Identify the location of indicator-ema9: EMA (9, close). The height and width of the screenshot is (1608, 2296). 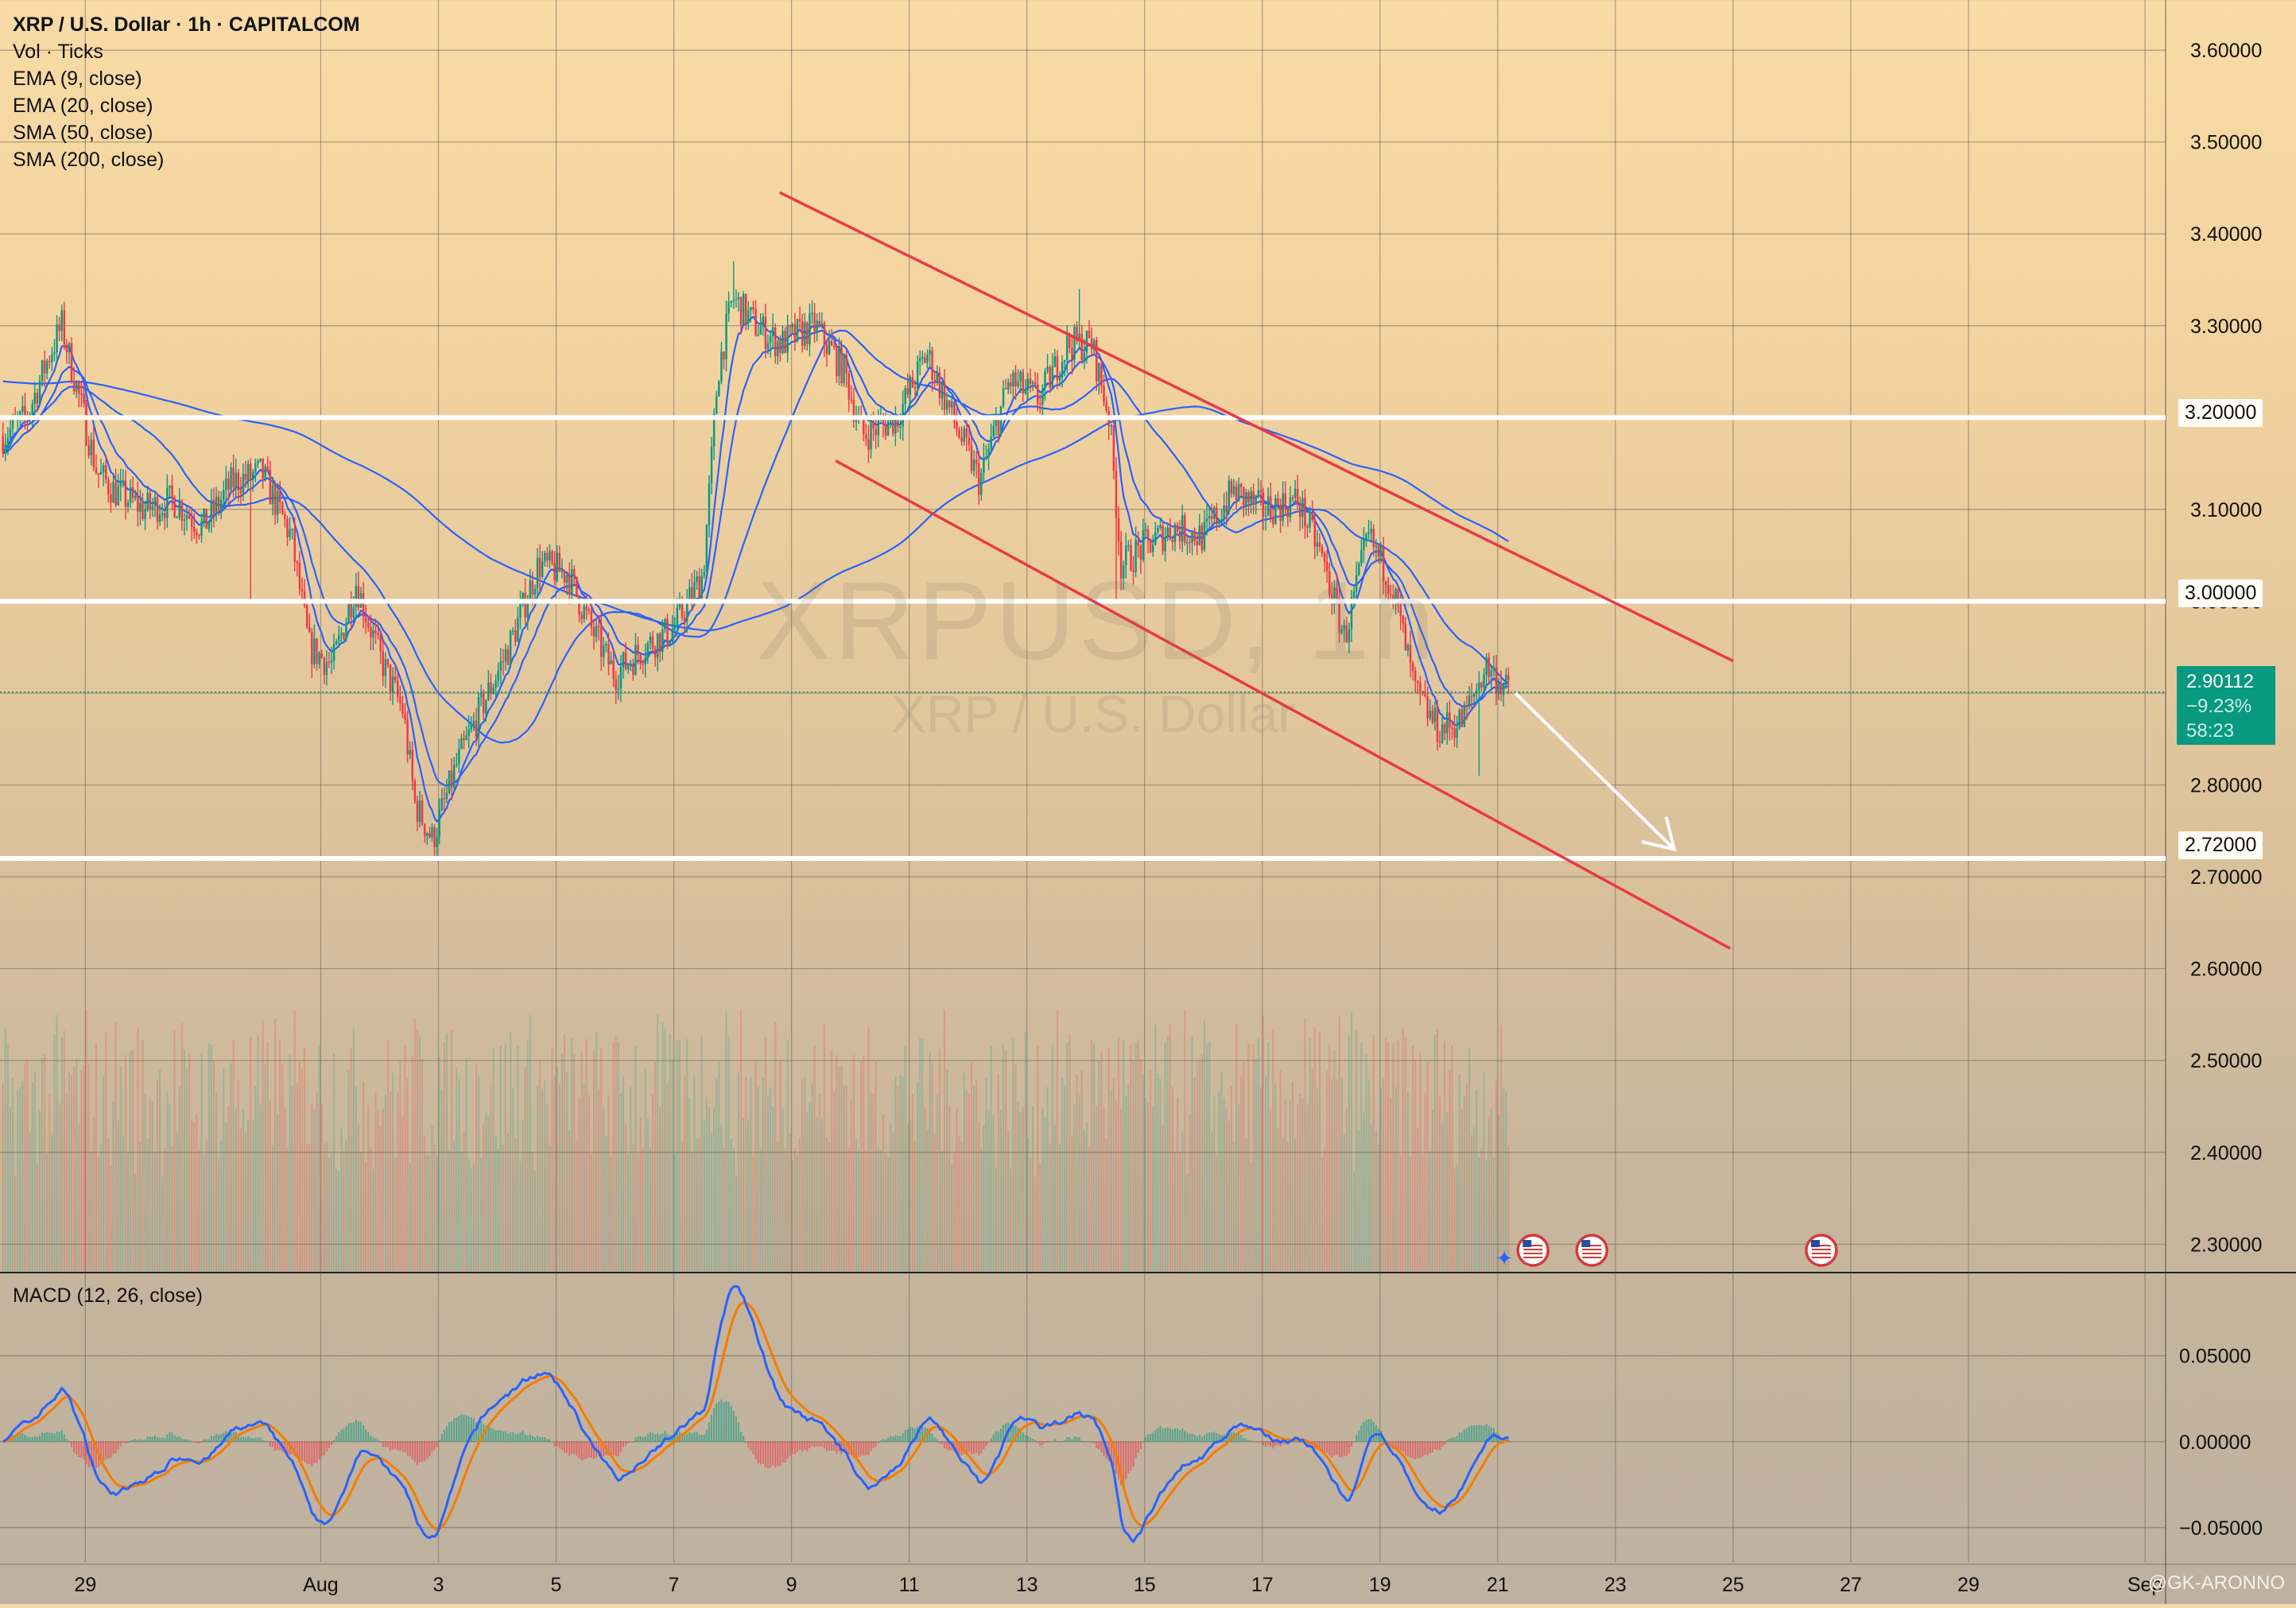
(77, 79).